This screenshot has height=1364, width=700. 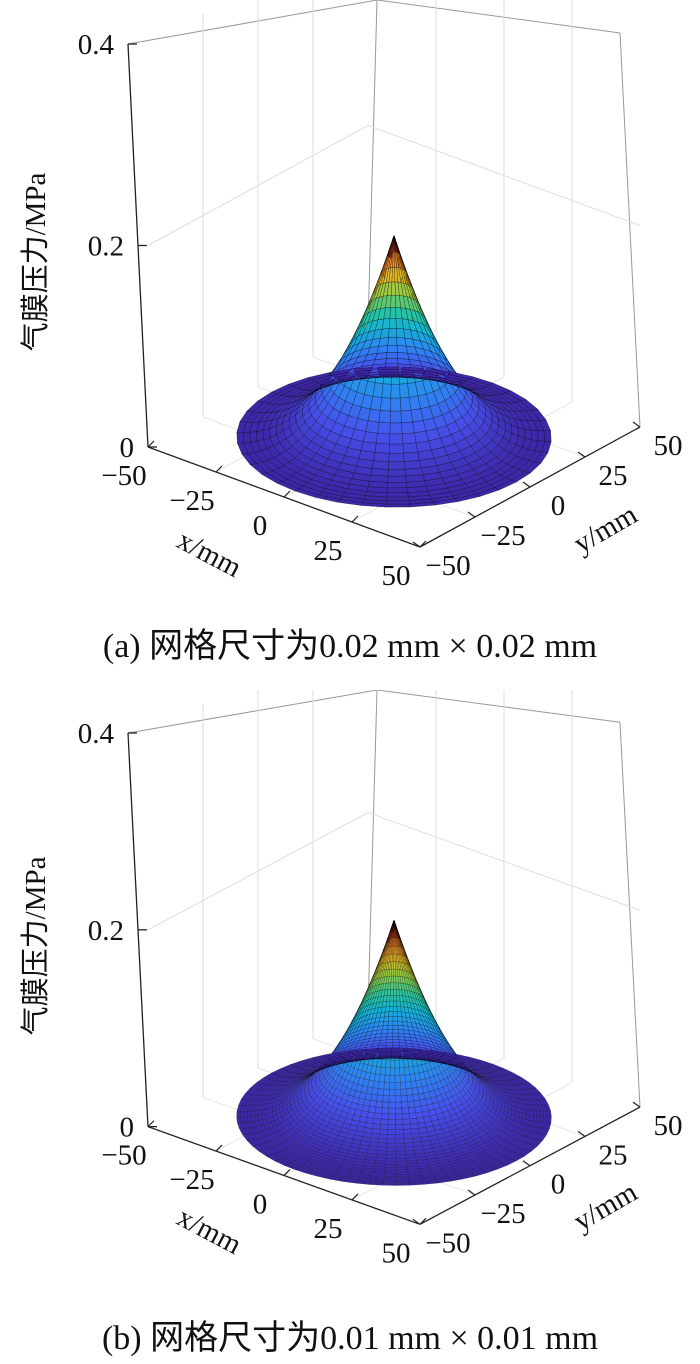 I want to click on y-axis-line, so click(x=530, y=1165).